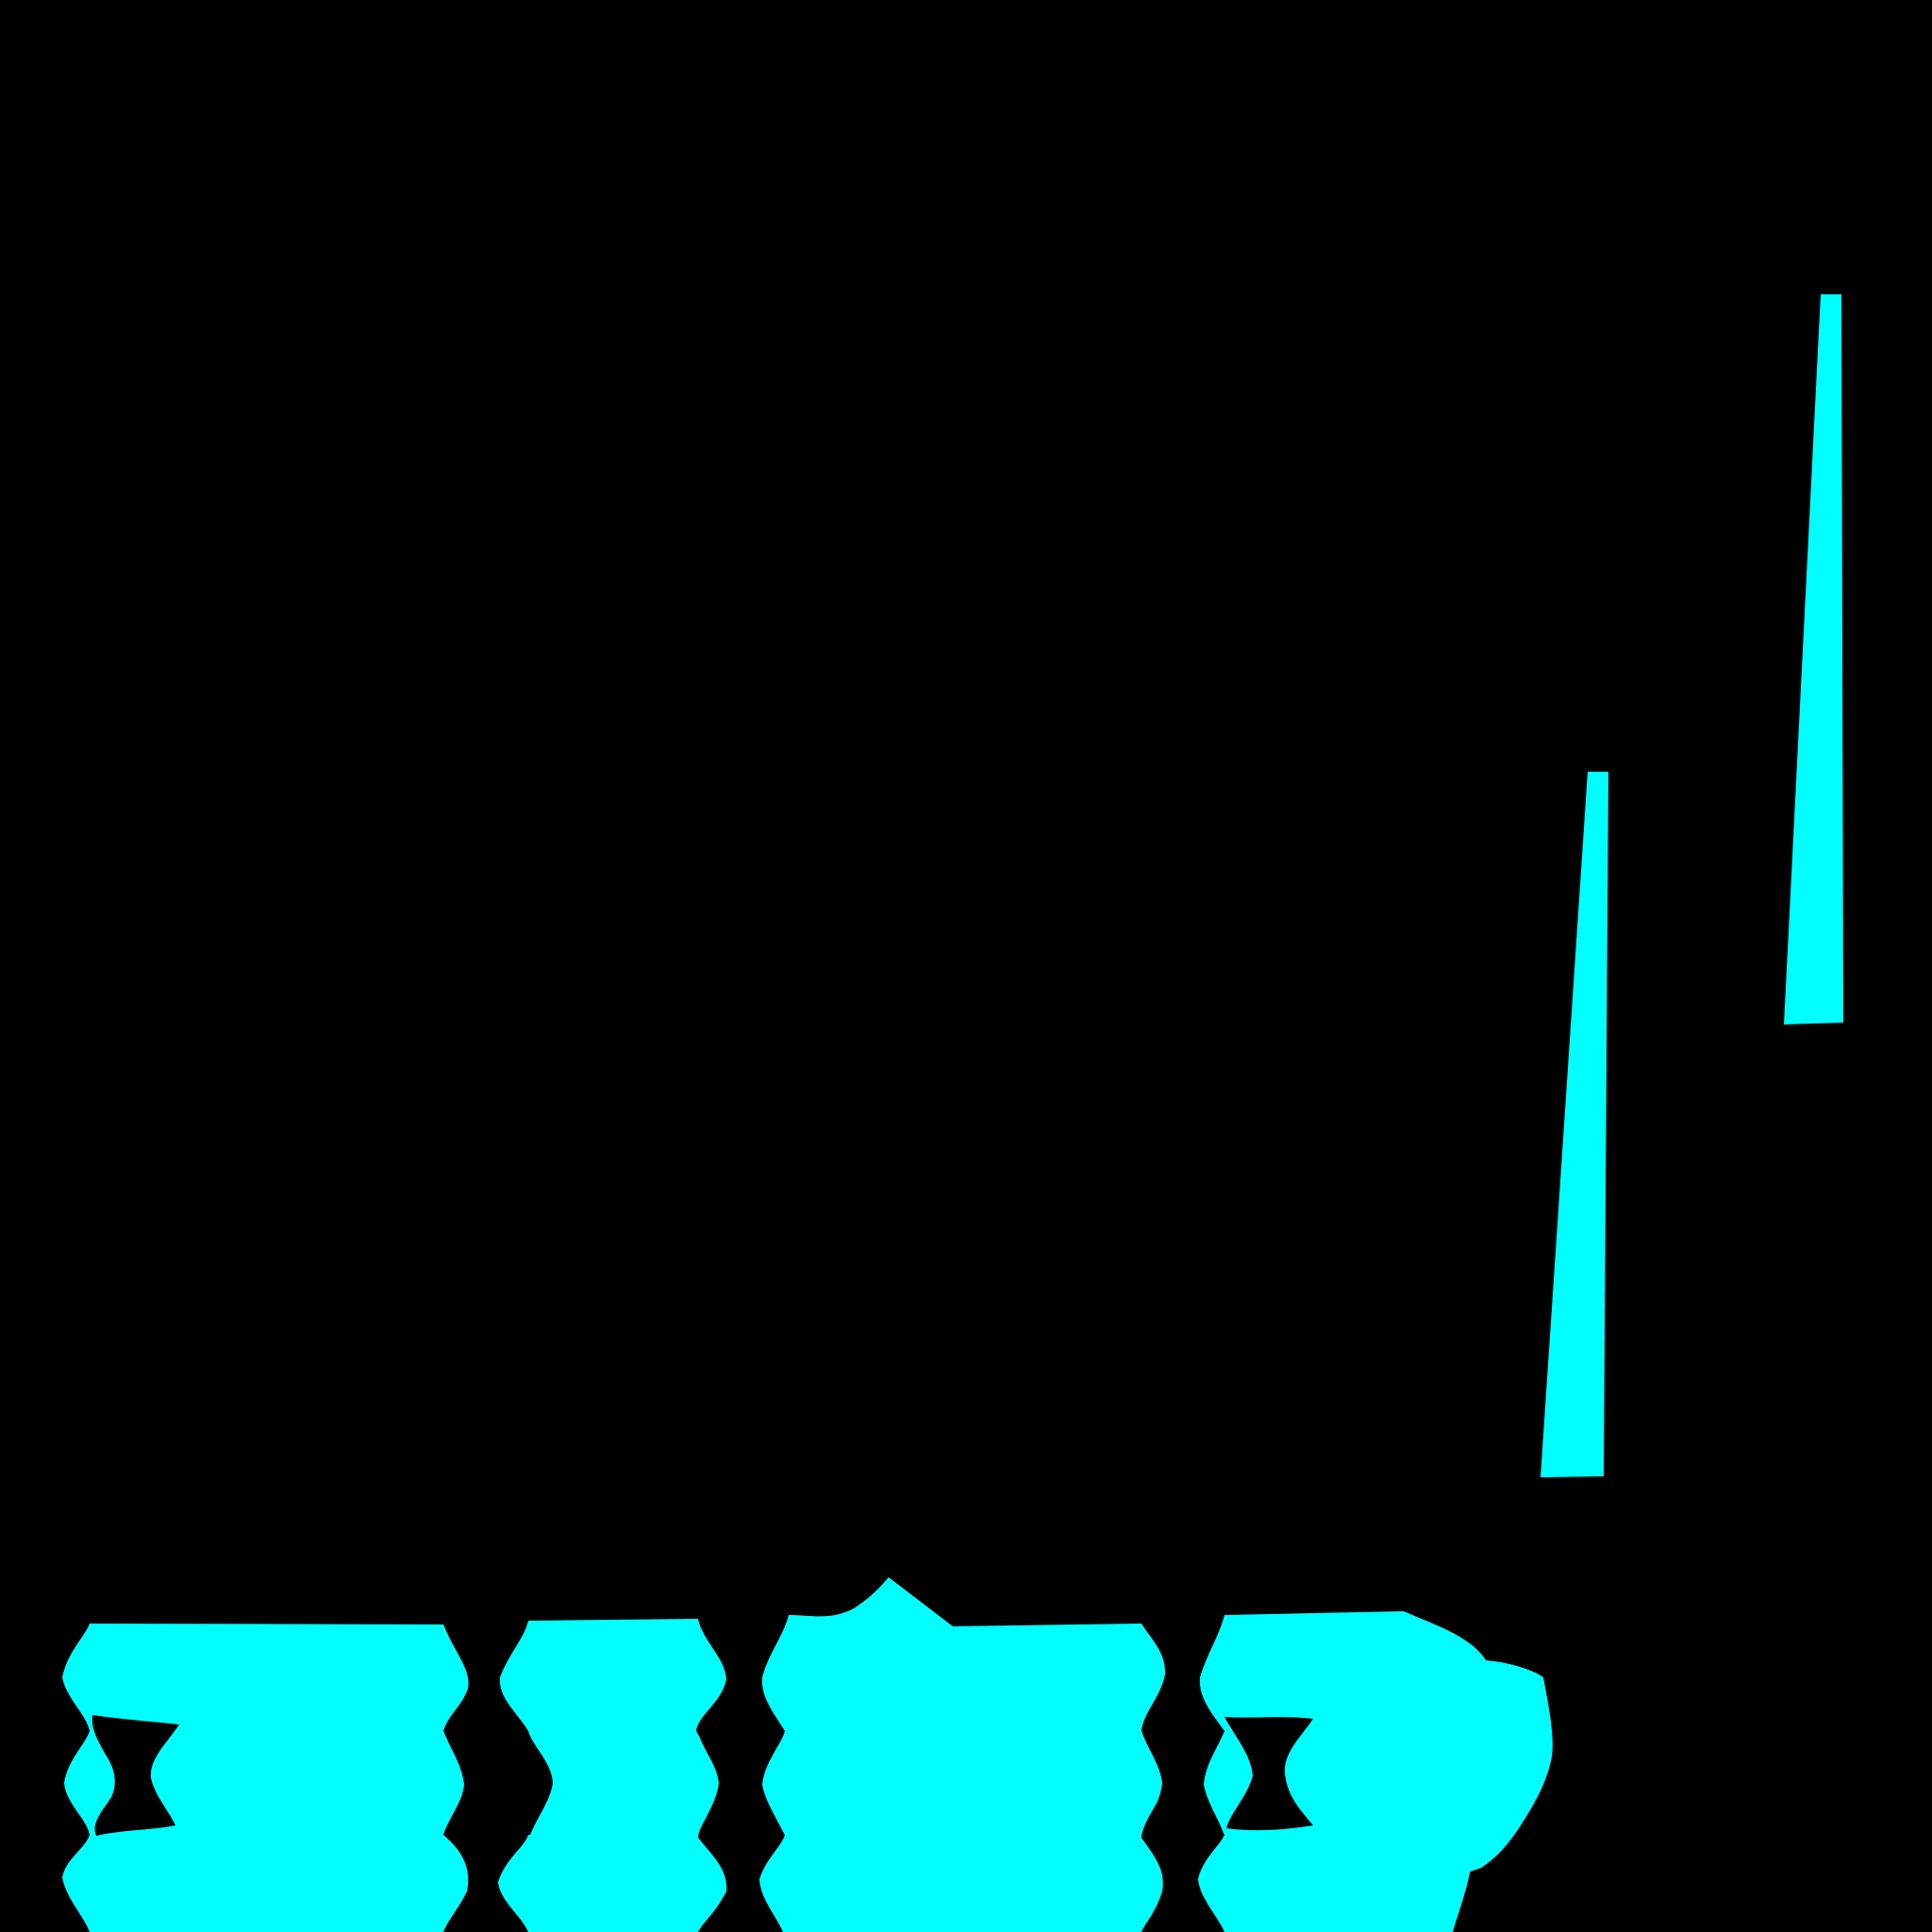 The height and width of the screenshot is (1932, 1932). What do you see at coordinates (1510, 1767) in the screenshot?
I see `bulge-shape-right` at bounding box center [1510, 1767].